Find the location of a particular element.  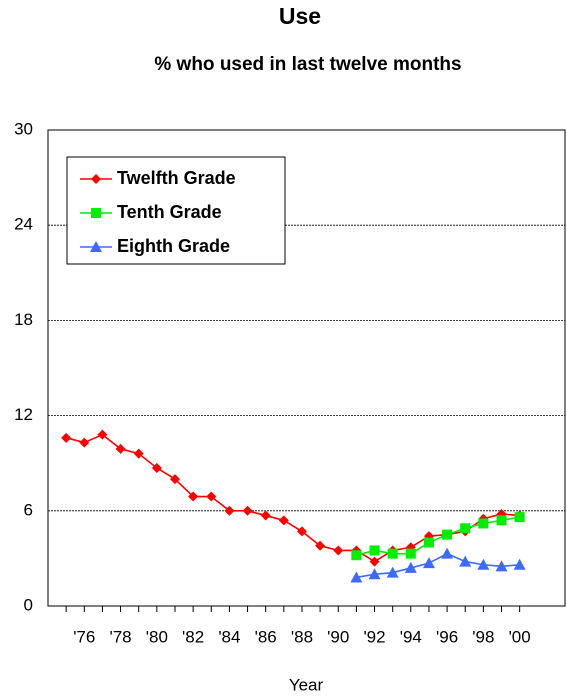

y-tick-label: 24 is located at coordinates (23, 224).